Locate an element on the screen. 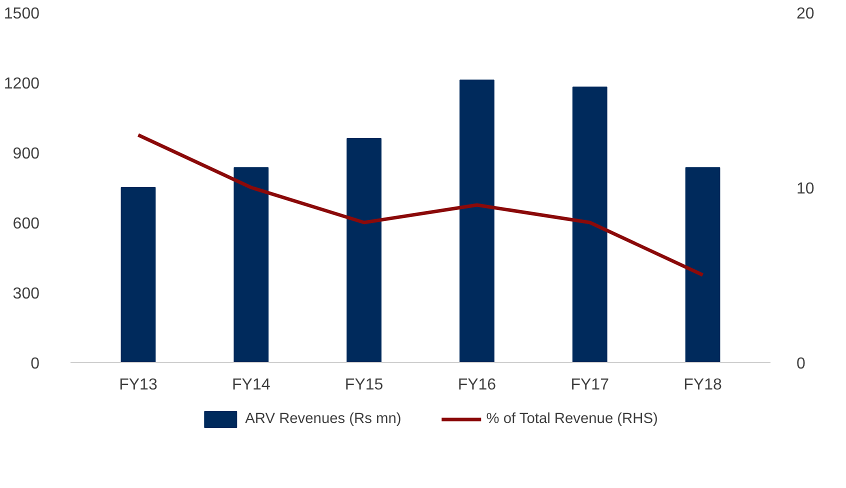  x-tick-label: FY18 is located at coordinates (703, 385).